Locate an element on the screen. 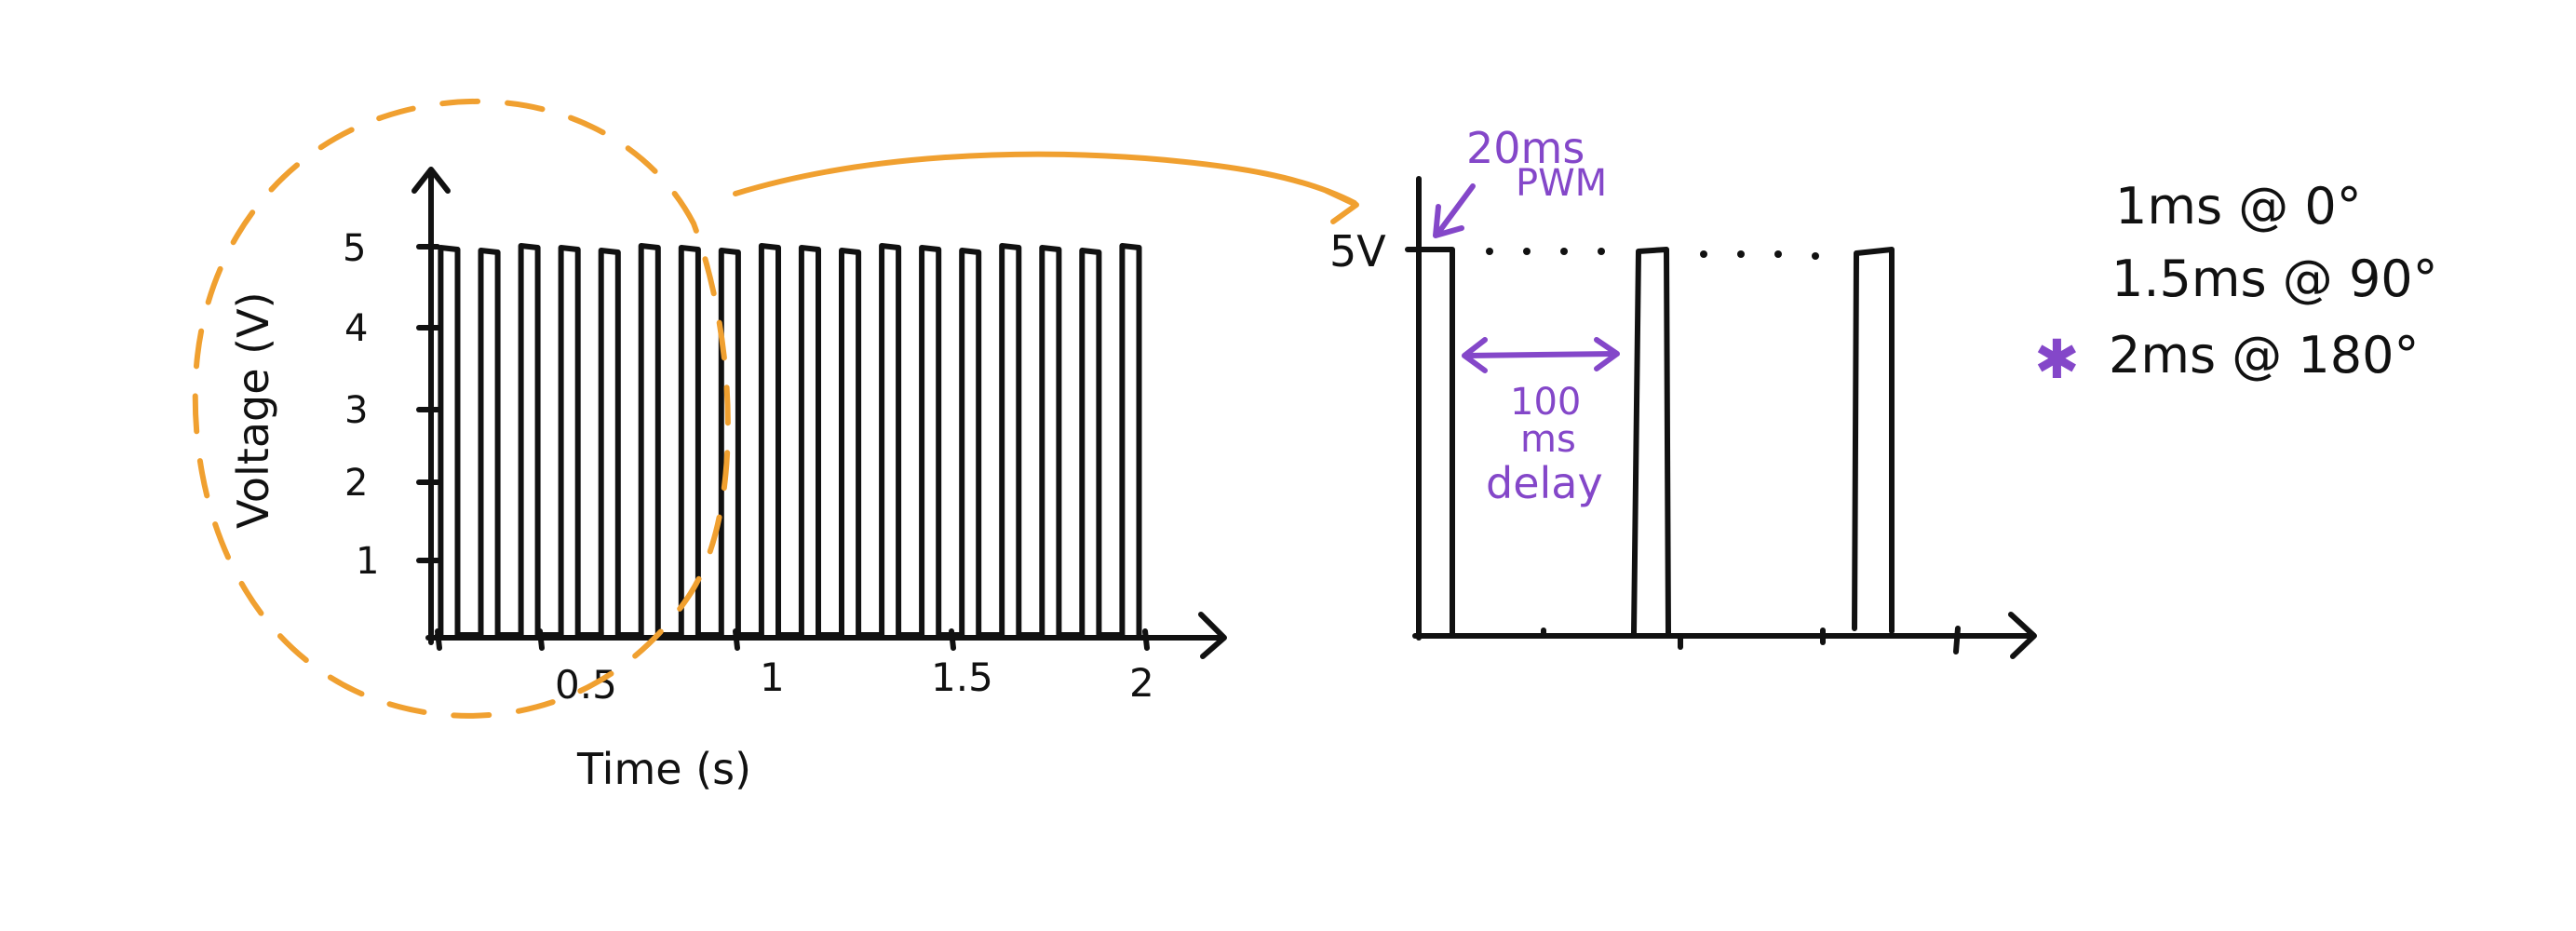 Image resolution: width=2576 pixels, height=931 pixels. y-tick-label-5: 5 is located at coordinates (354, 249).